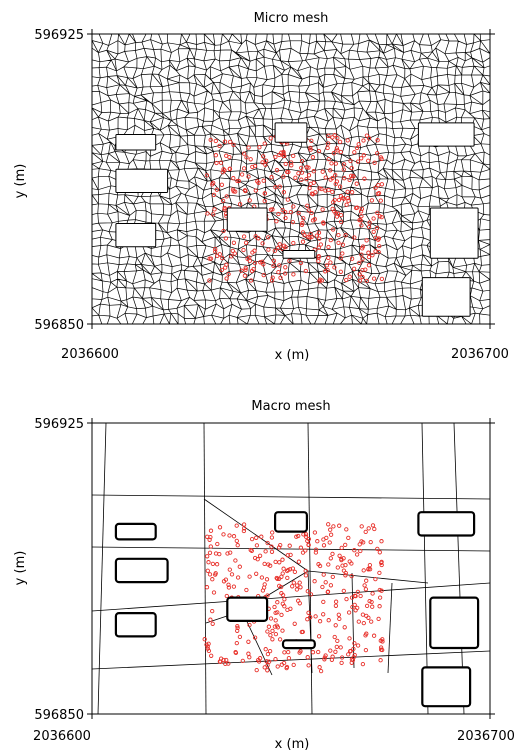 Image resolution: width=521 pixels, height=755 pixels. I want to click on y-axis-label: y (m), so click(20, 181).